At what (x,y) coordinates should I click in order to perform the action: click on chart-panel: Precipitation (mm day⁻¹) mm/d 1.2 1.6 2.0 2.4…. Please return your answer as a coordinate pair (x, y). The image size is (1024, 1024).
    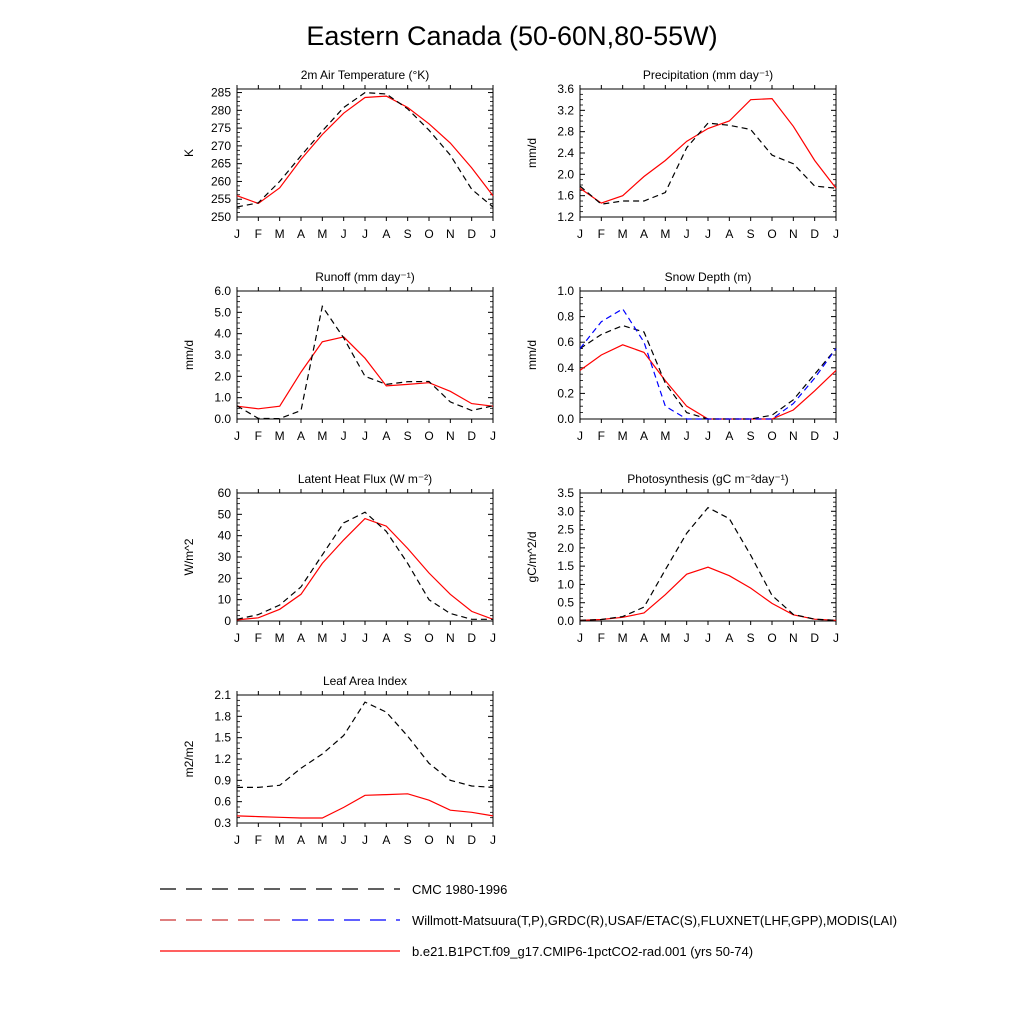
    Looking at the image, I should click on (682, 154).